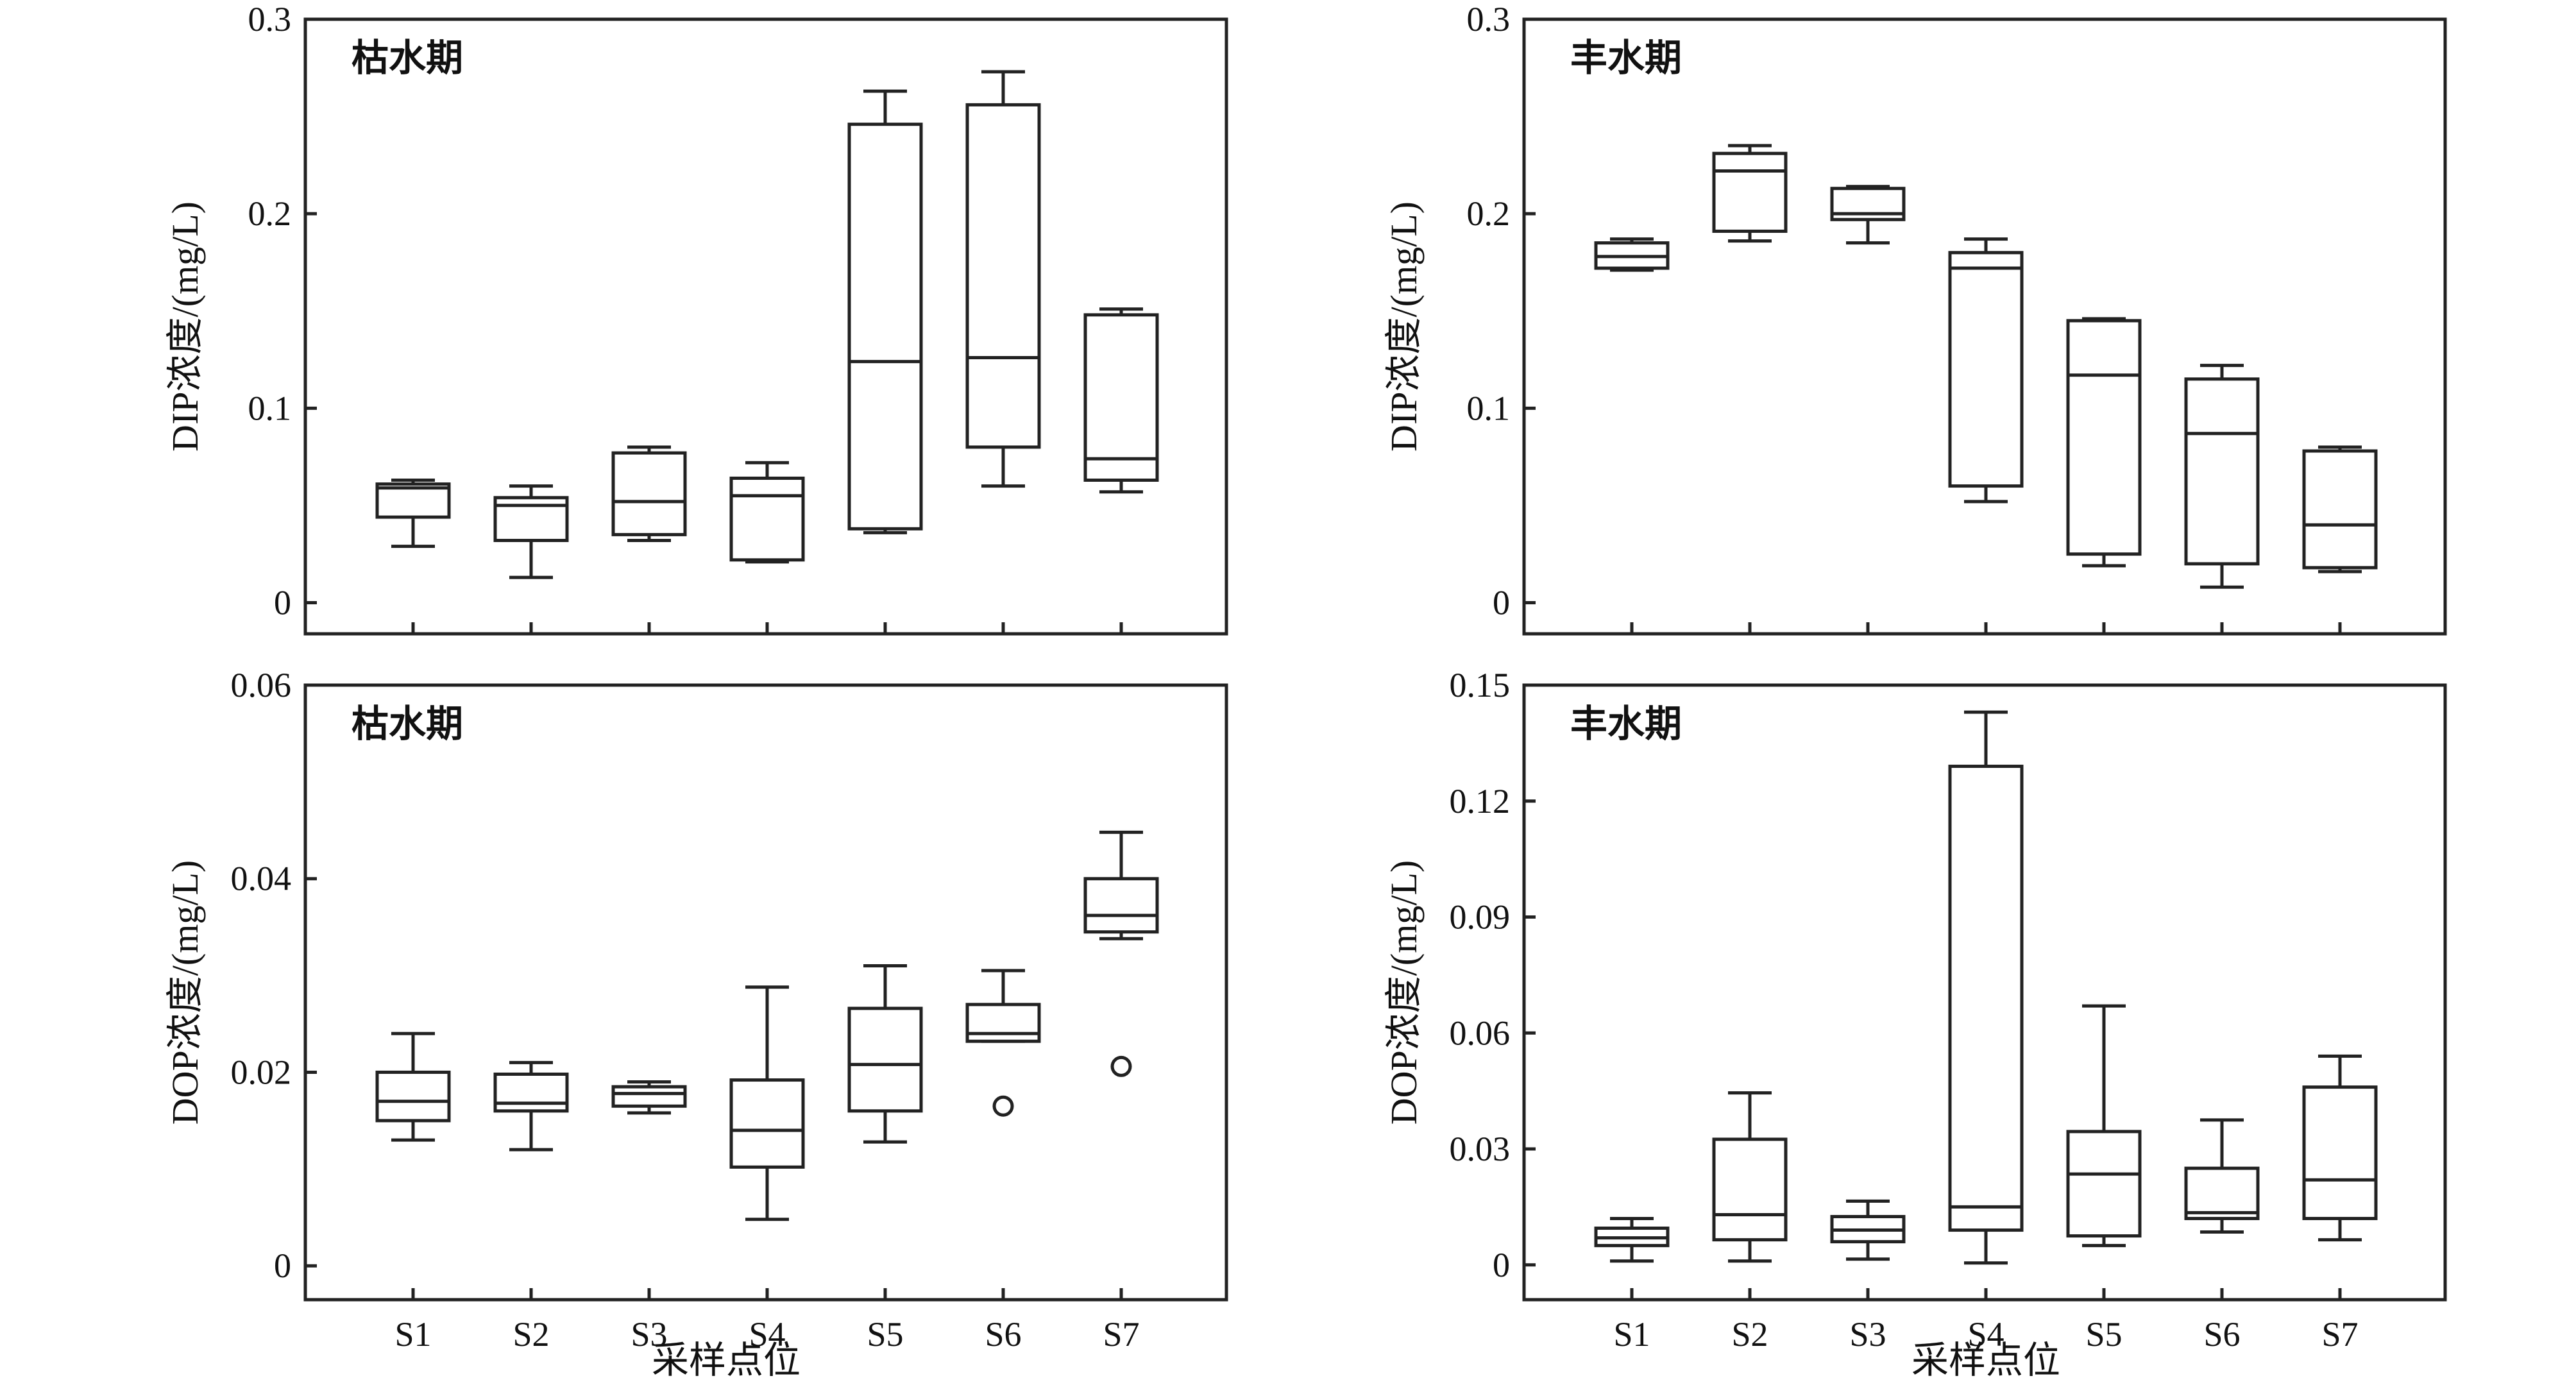 The width and height of the screenshot is (2576, 1385). What do you see at coordinates (261, 1072) in the screenshot?
I see `y-tick-label: 0.02` at bounding box center [261, 1072].